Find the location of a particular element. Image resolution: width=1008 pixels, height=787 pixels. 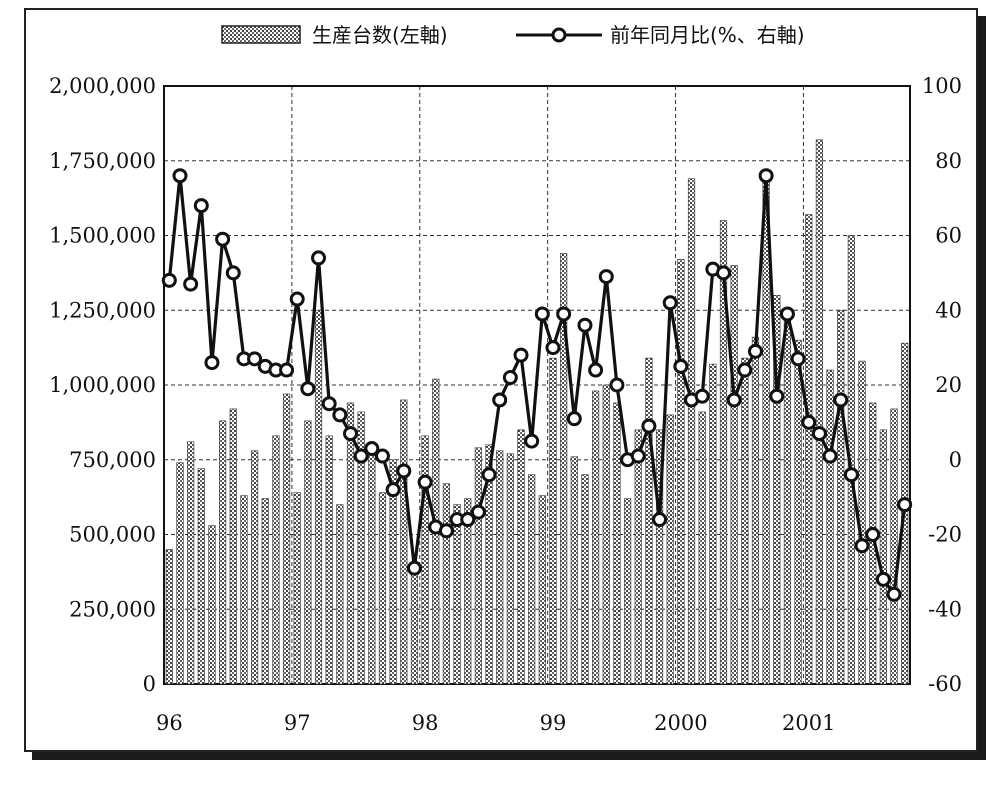

y-right-tick-label: 60 is located at coordinates (948, 236).